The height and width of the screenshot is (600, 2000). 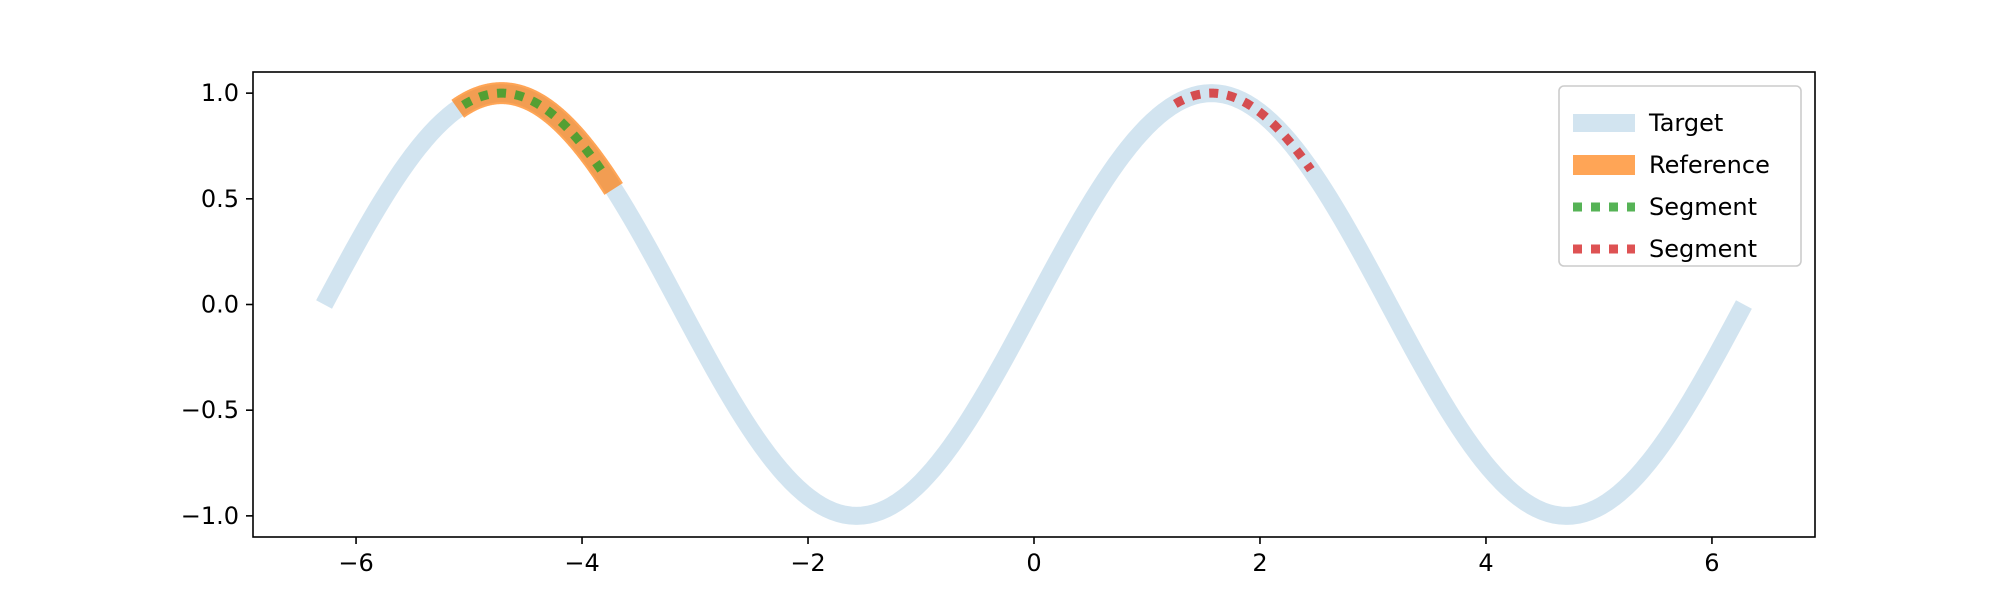 I want to click on y-axis: −1.0 −0.5 0.0 0.5 1.0, so click(x=217, y=304).